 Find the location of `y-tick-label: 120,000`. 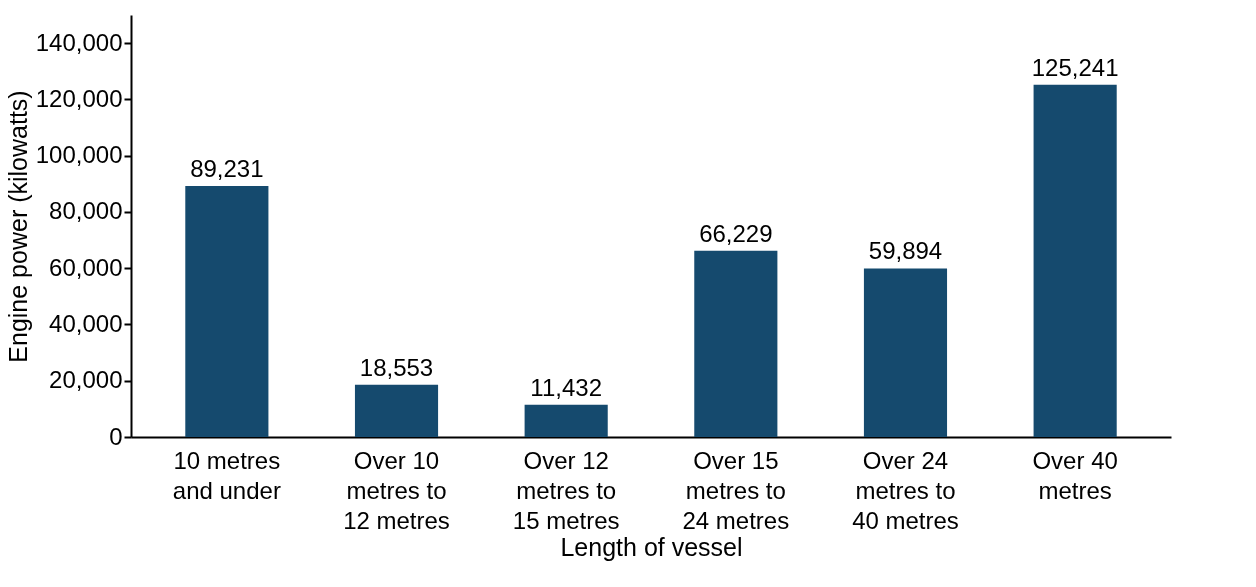

y-tick-label: 120,000 is located at coordinates (79, 98).